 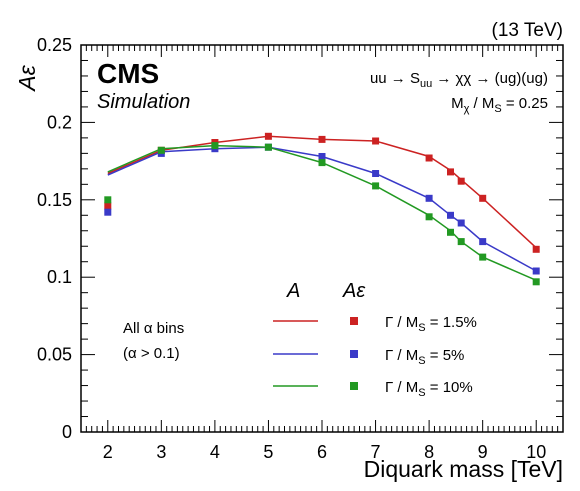 I want to click on legend-1p5-post: = 1.5%, so click(x=451, y=322).